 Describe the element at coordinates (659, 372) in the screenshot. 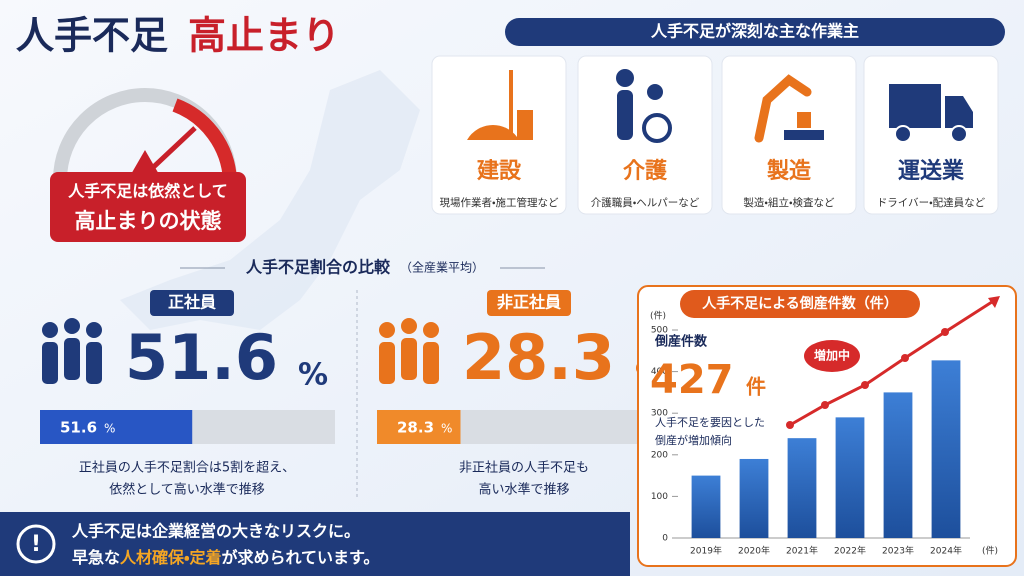

I see `y-tick-label: 400` at that location.